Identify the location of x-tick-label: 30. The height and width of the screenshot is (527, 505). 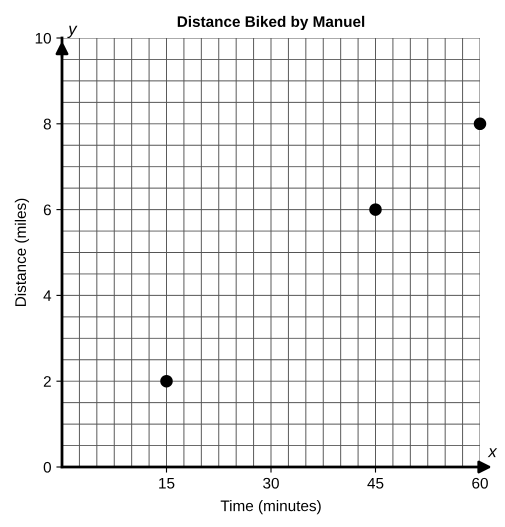
(271, 483).